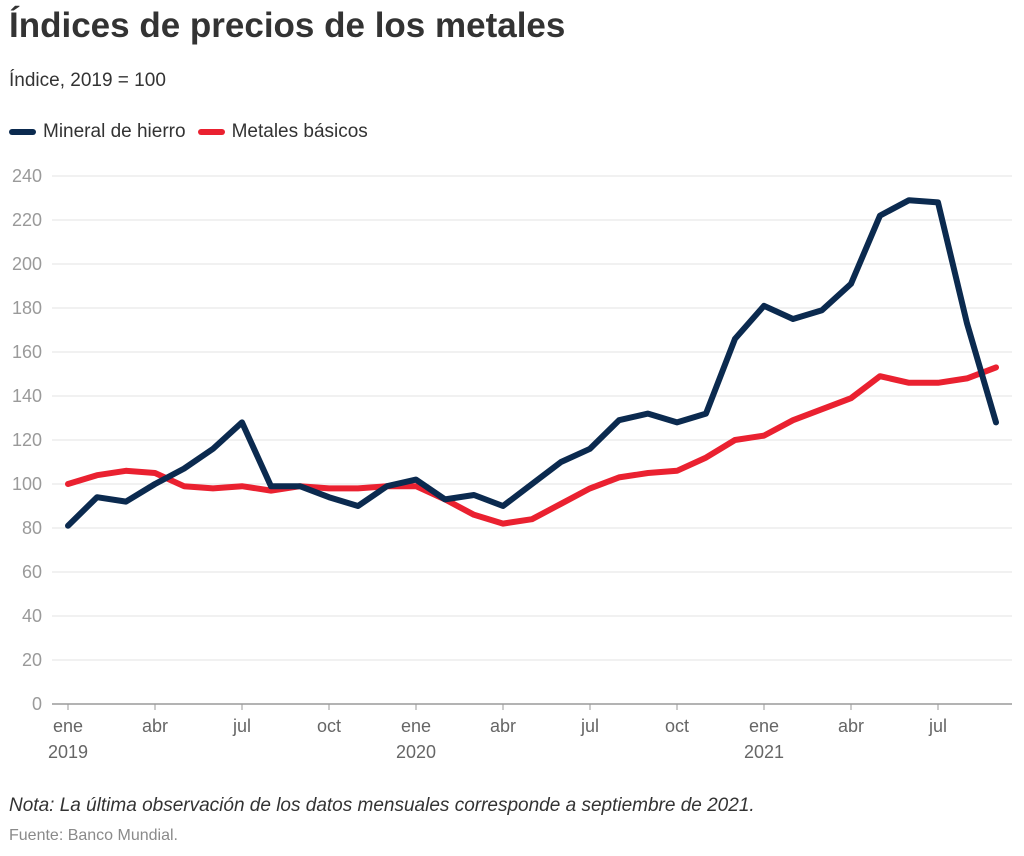  I want to click on legend-item-iron-ore: Mineral de hierro, so click(97, 132).